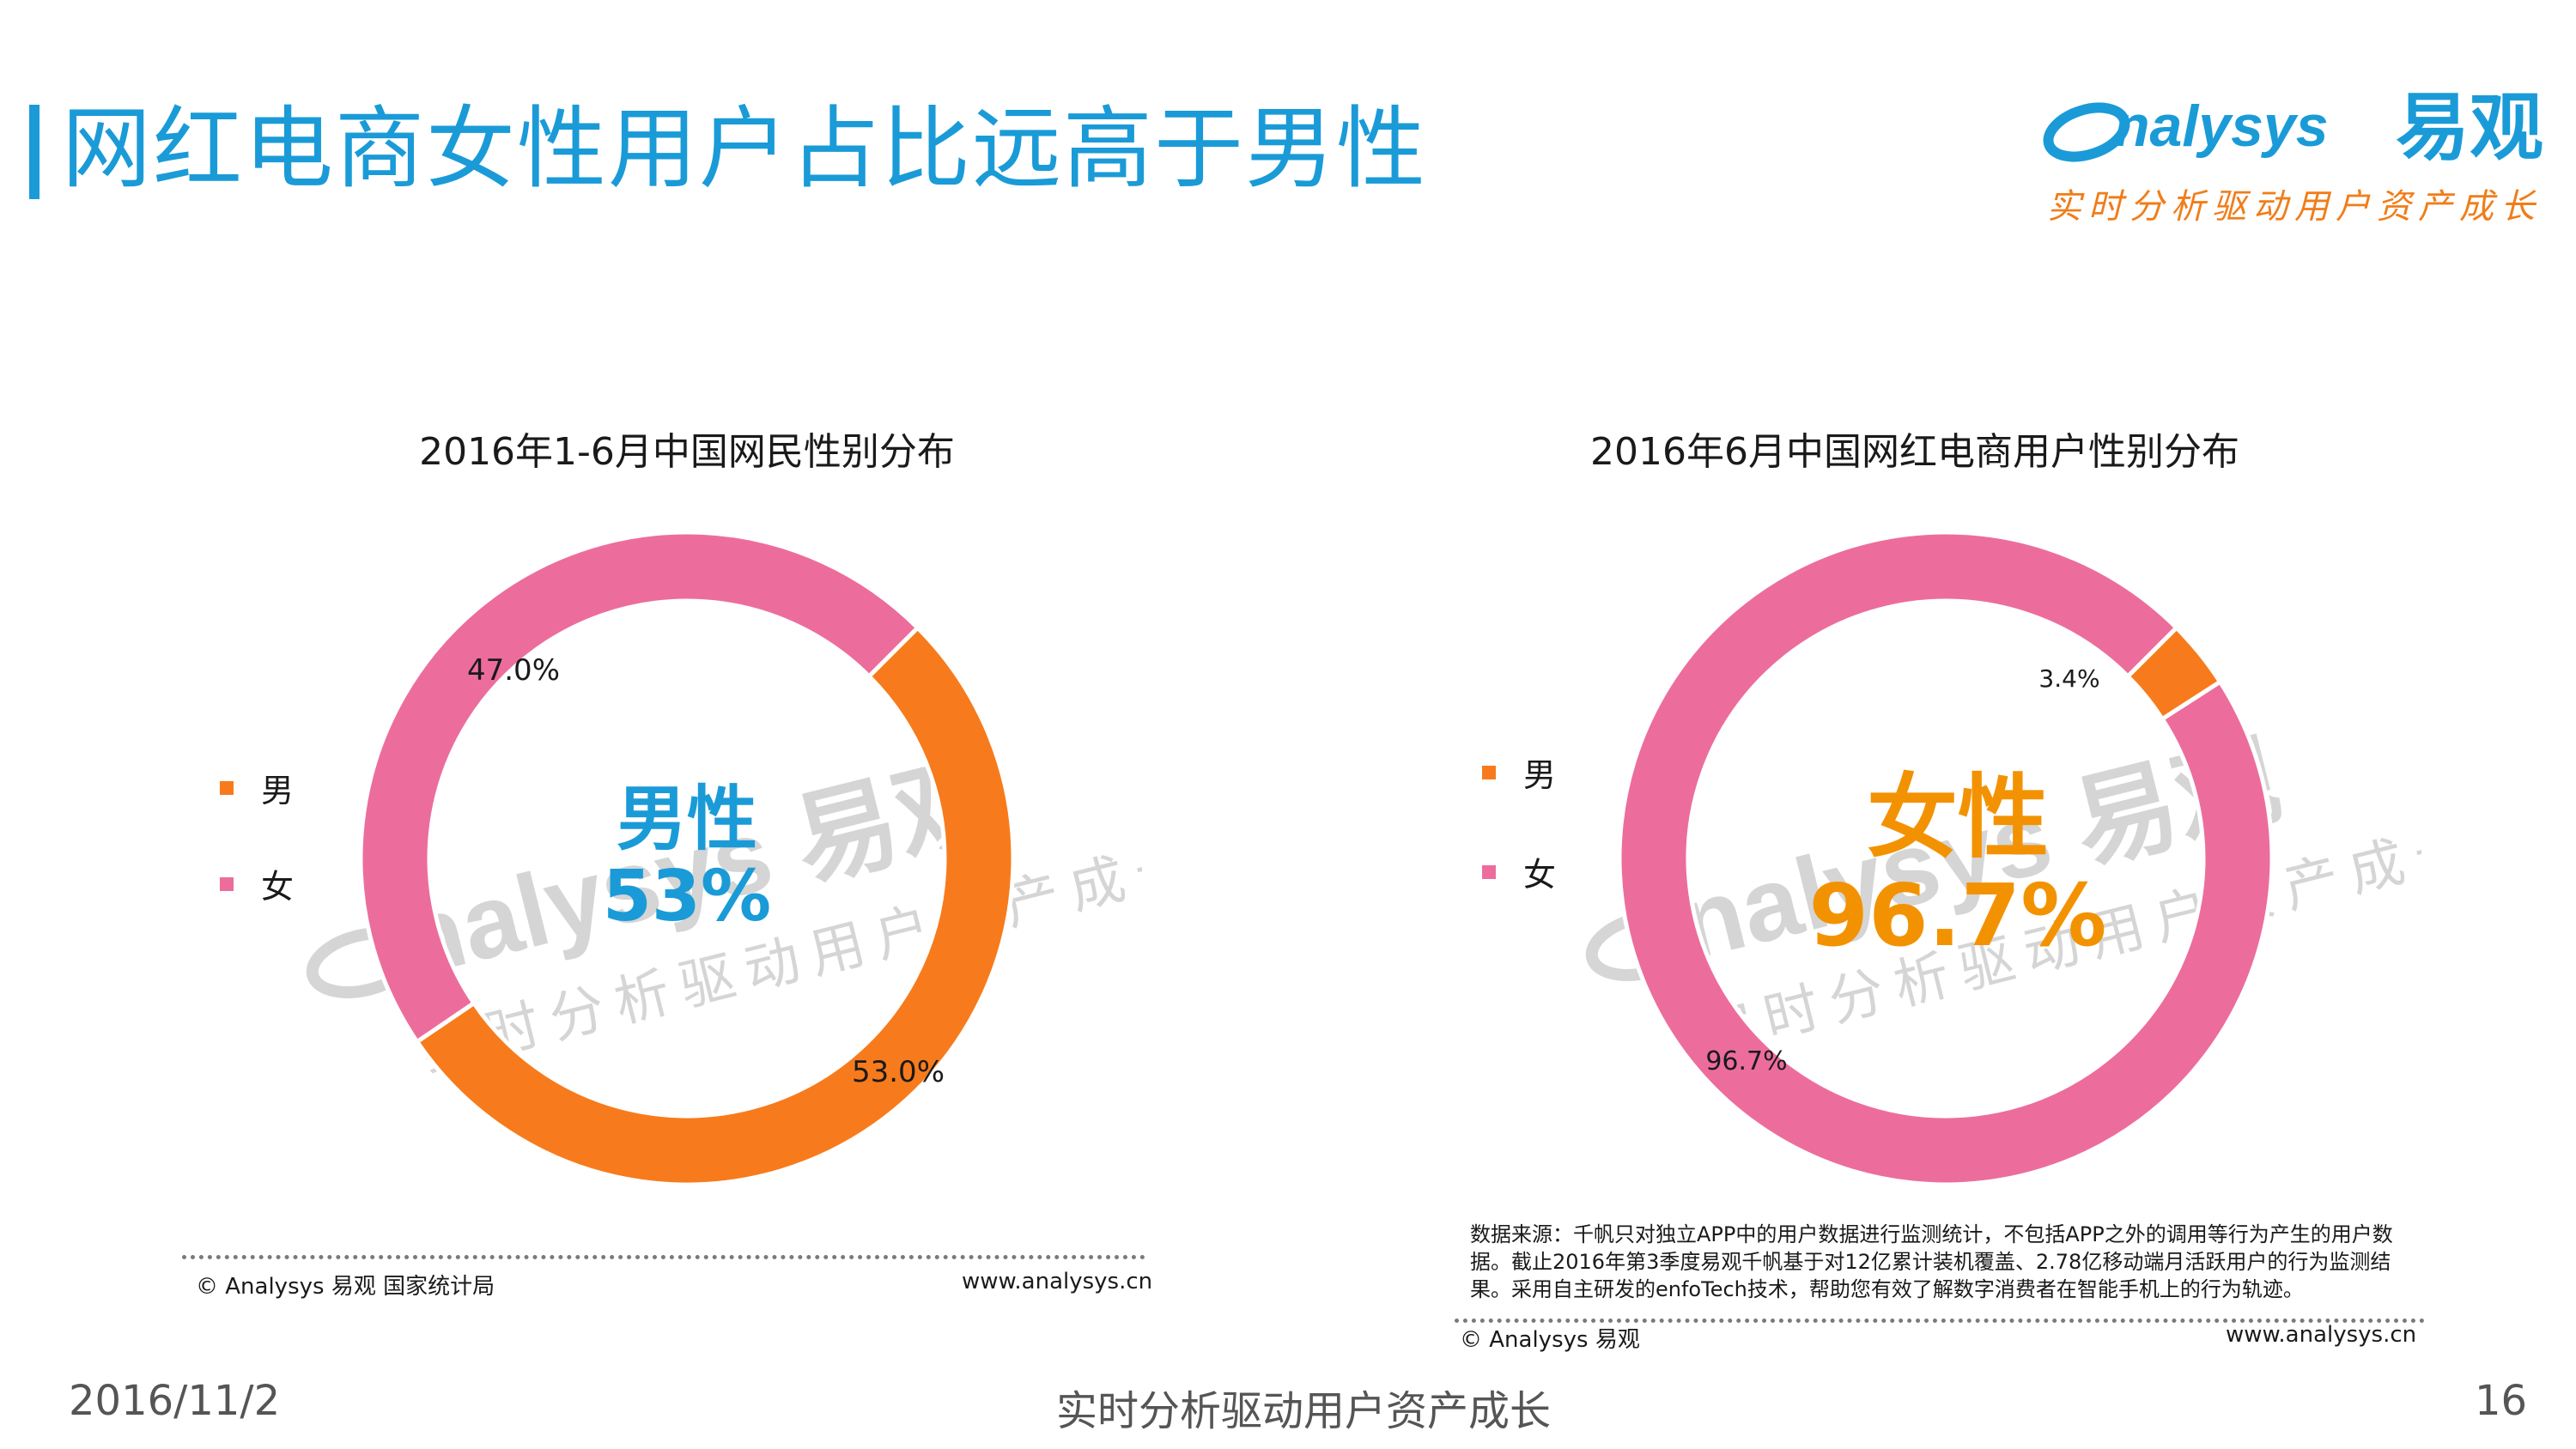 Image resolution: width=2576 pixels, height=1449 pixels. What do you see at coordinates (663, 1257) in the screenshot?
I see `left-divider` at bounding box center [663, 1257].